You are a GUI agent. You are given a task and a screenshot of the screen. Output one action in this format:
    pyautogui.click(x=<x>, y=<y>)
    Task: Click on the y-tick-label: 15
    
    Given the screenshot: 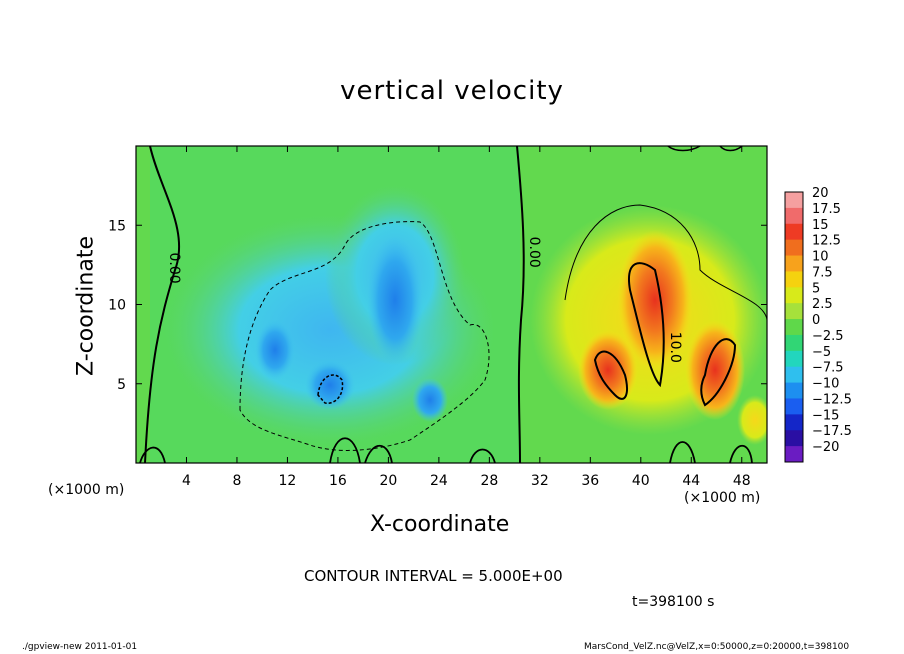 What is the action you would take?
    pyautogui.click(x=117, y=226)
    